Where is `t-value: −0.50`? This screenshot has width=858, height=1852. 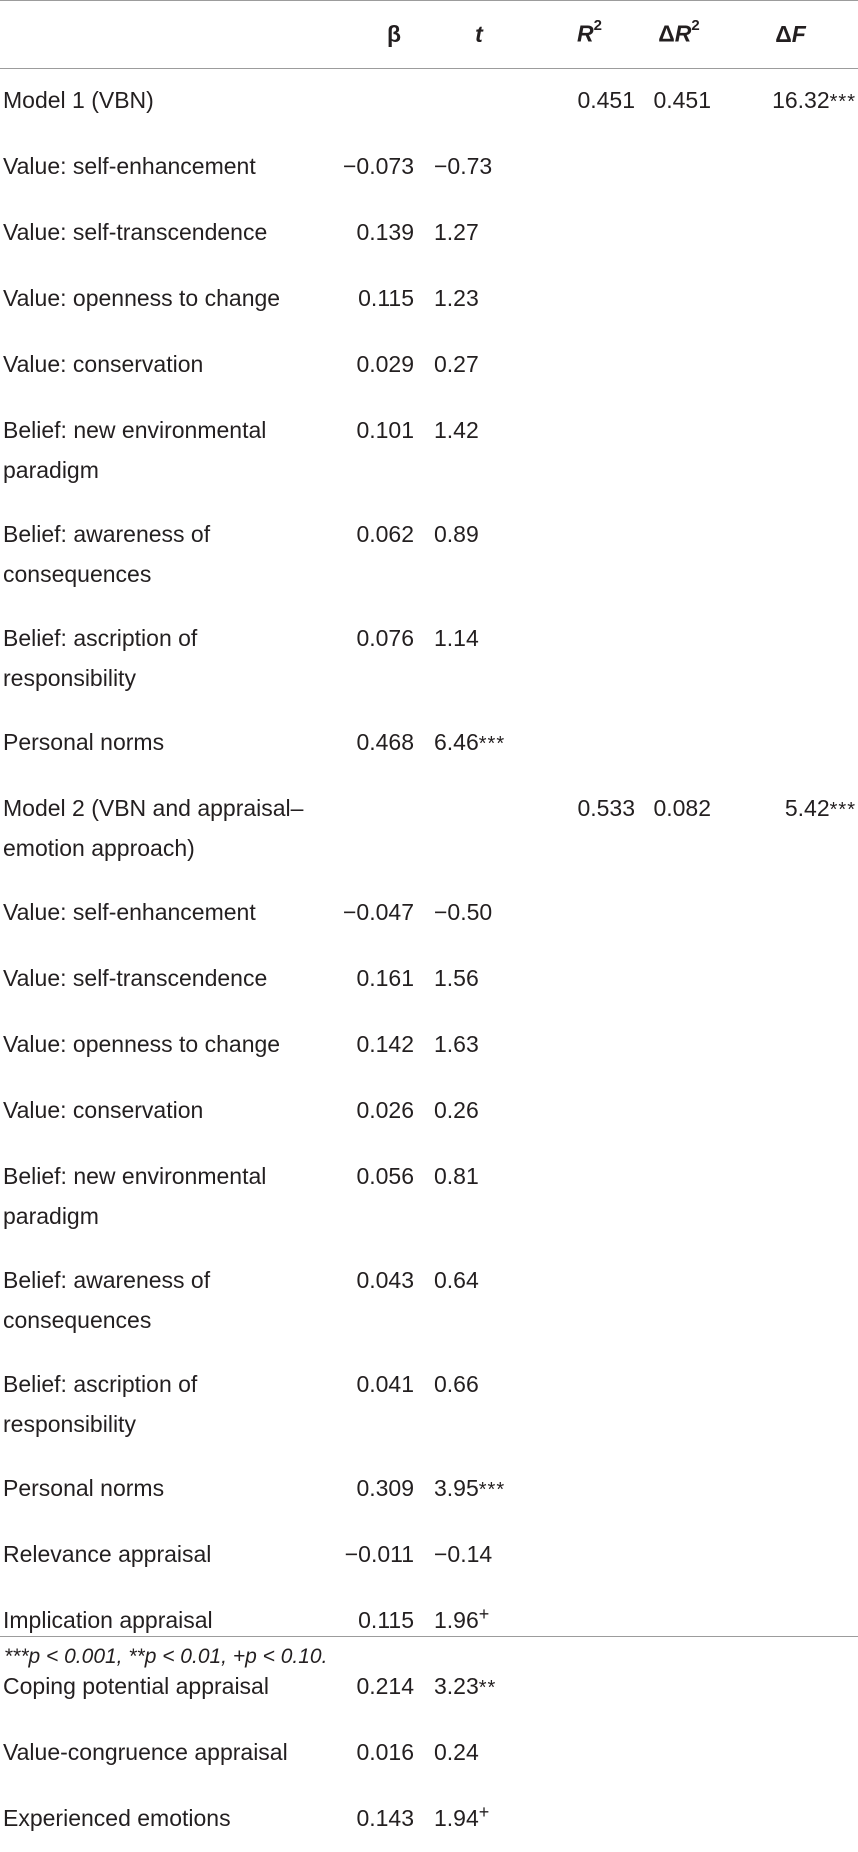
t-value: −0.50 is located at coordinates (463, 912).